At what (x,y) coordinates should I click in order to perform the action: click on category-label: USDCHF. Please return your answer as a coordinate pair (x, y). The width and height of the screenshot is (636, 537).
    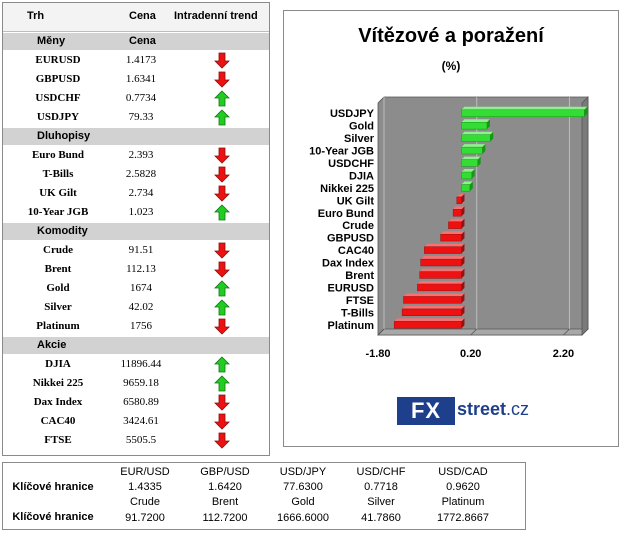
    Looking at the image, I should click on (351, 164).